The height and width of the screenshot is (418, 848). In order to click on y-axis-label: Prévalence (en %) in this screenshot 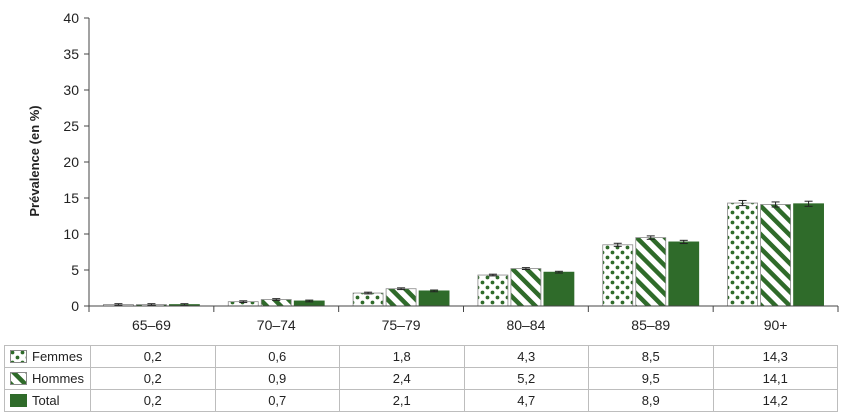, I will do `click(34, 160)`.